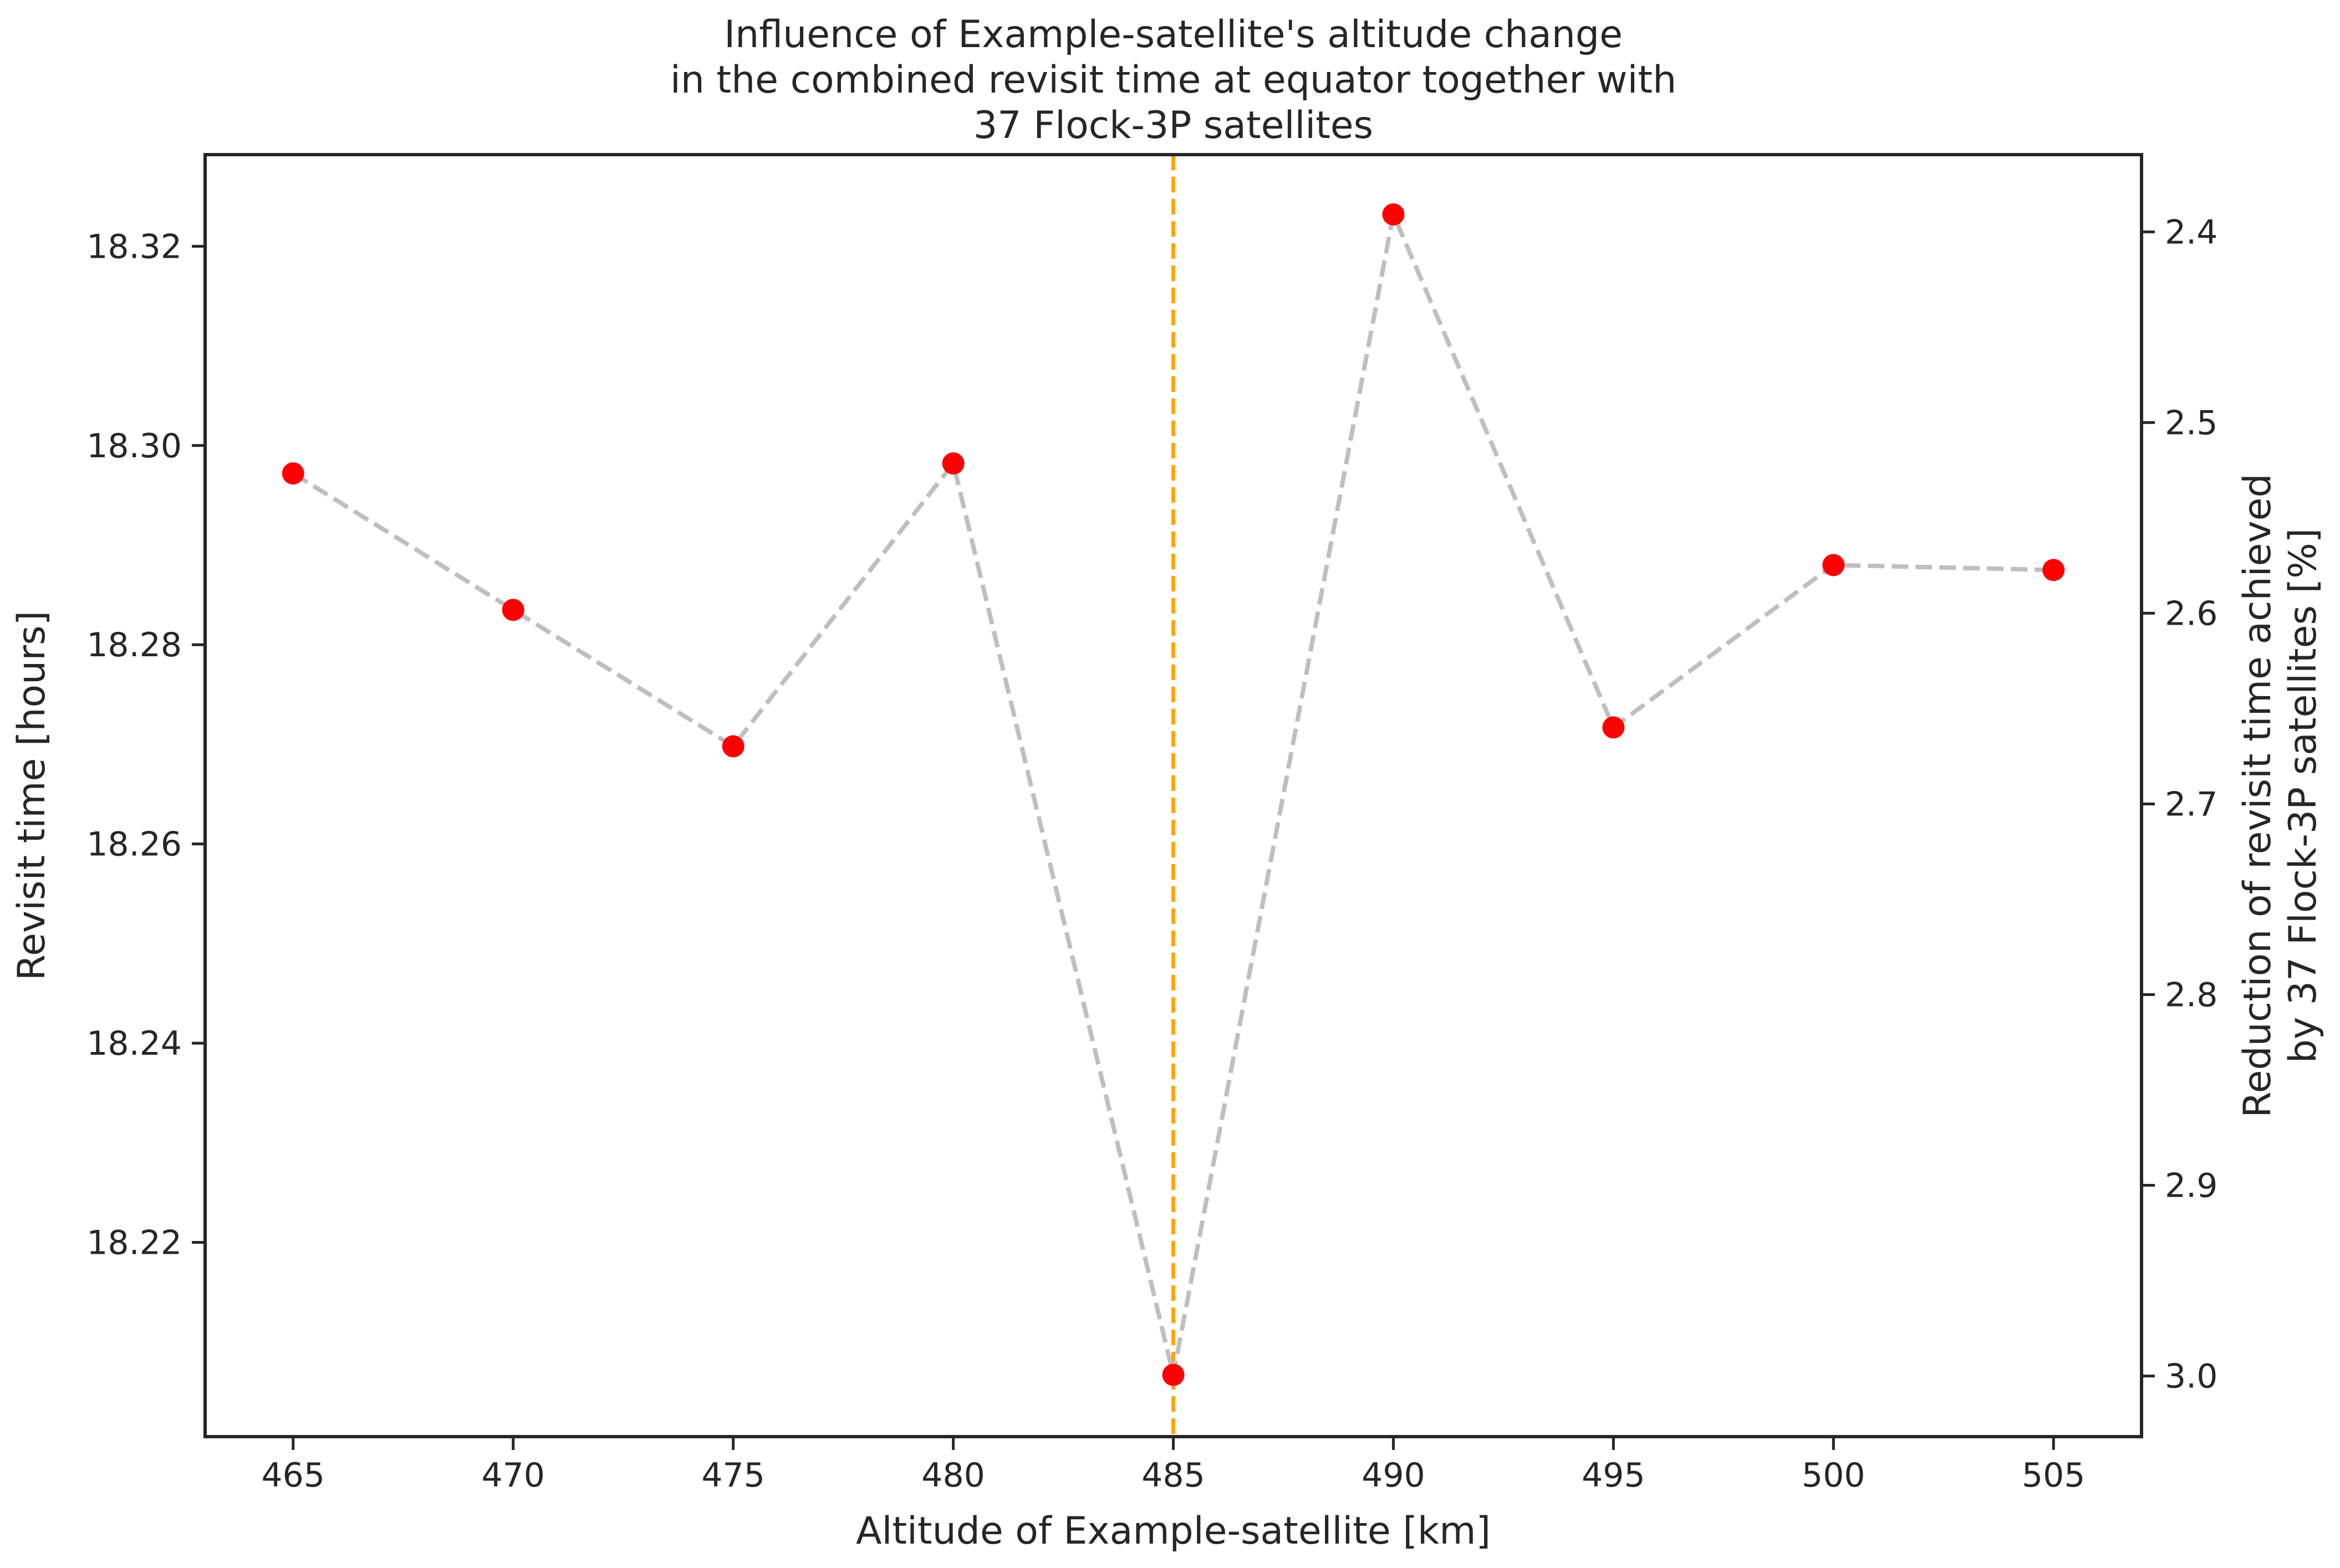 The image size is (2340, 1568). What do you see at coordinates (2191, 423) in the screenshot?
I see `y-right-tick-label-2.5: 2.5` at bounding box center [2191, 423].